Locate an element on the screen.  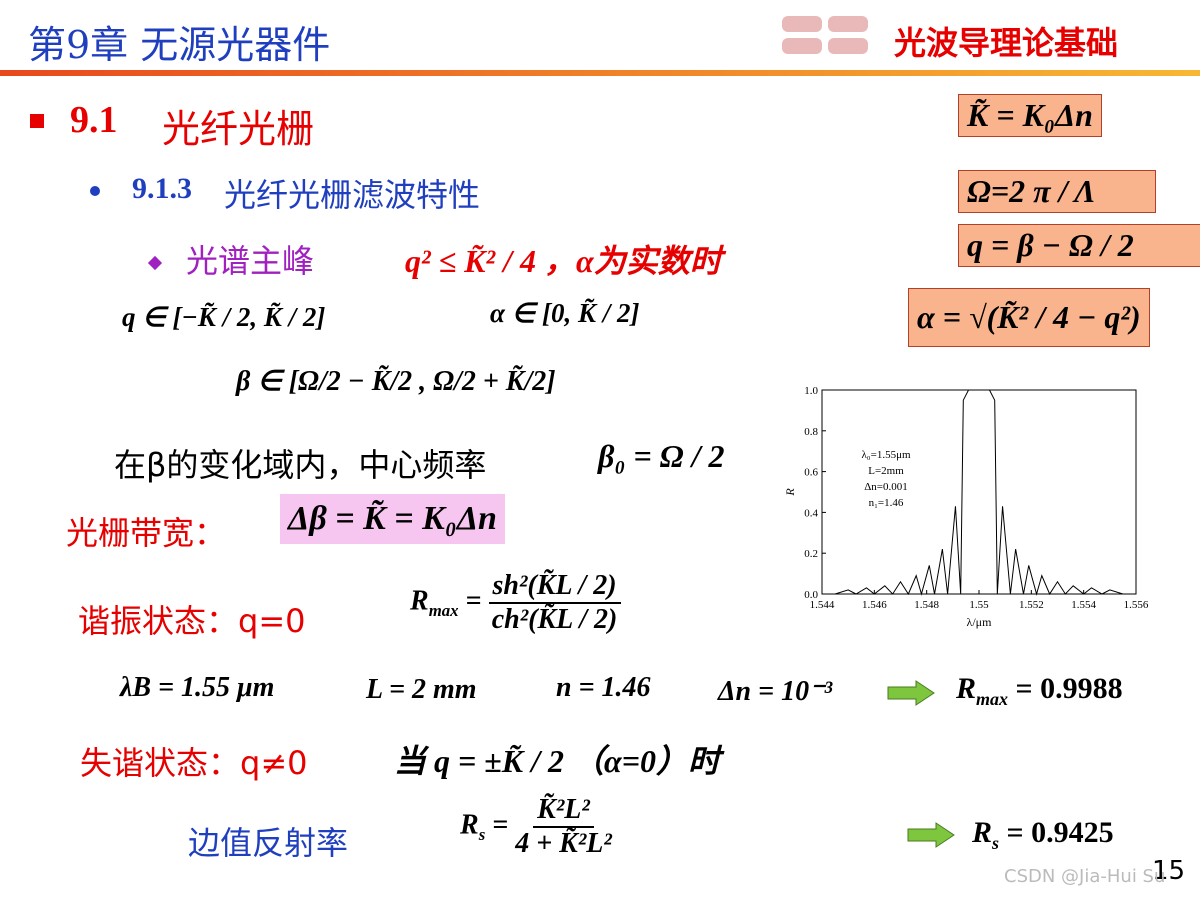
range-formula: α ∈ [0, K̃ / 2] is located at coordinates (565, 313).